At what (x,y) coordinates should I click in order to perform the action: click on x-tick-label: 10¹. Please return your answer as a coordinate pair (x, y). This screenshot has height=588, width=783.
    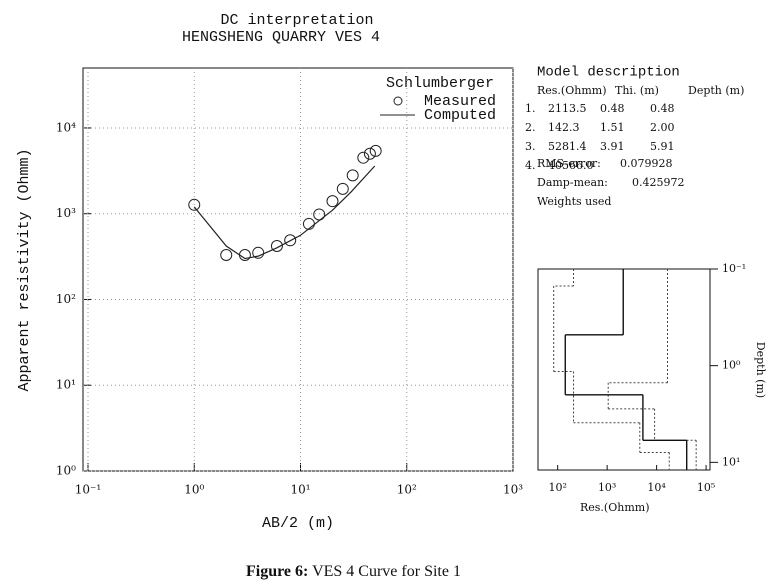
    Looking at the image, I should click on (300, 490).